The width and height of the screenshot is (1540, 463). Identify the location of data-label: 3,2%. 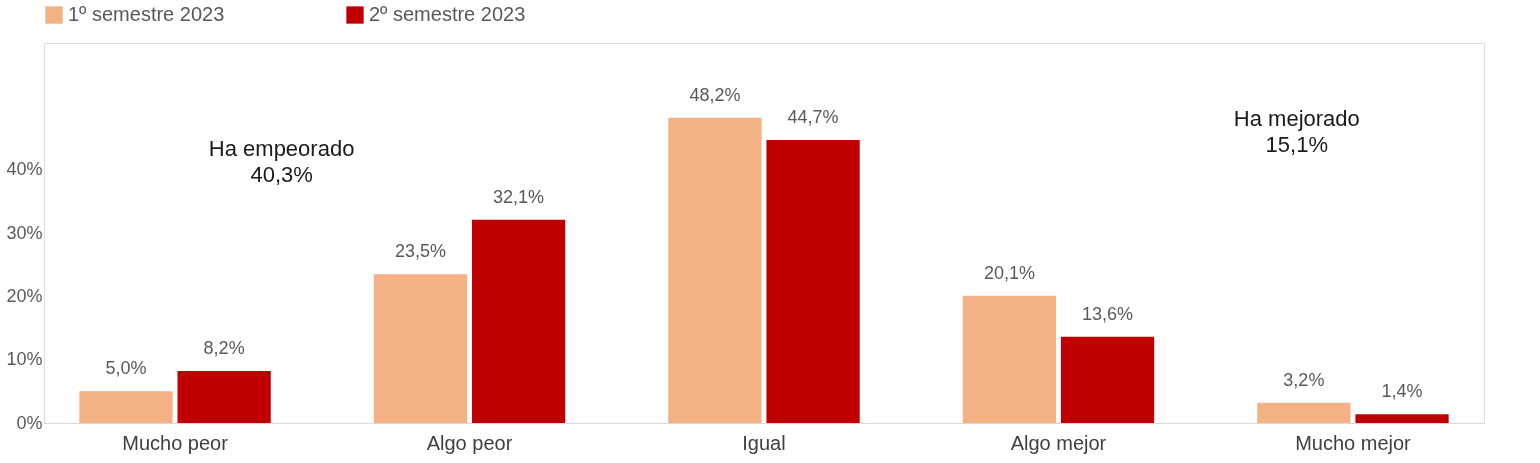
(1304, 379).